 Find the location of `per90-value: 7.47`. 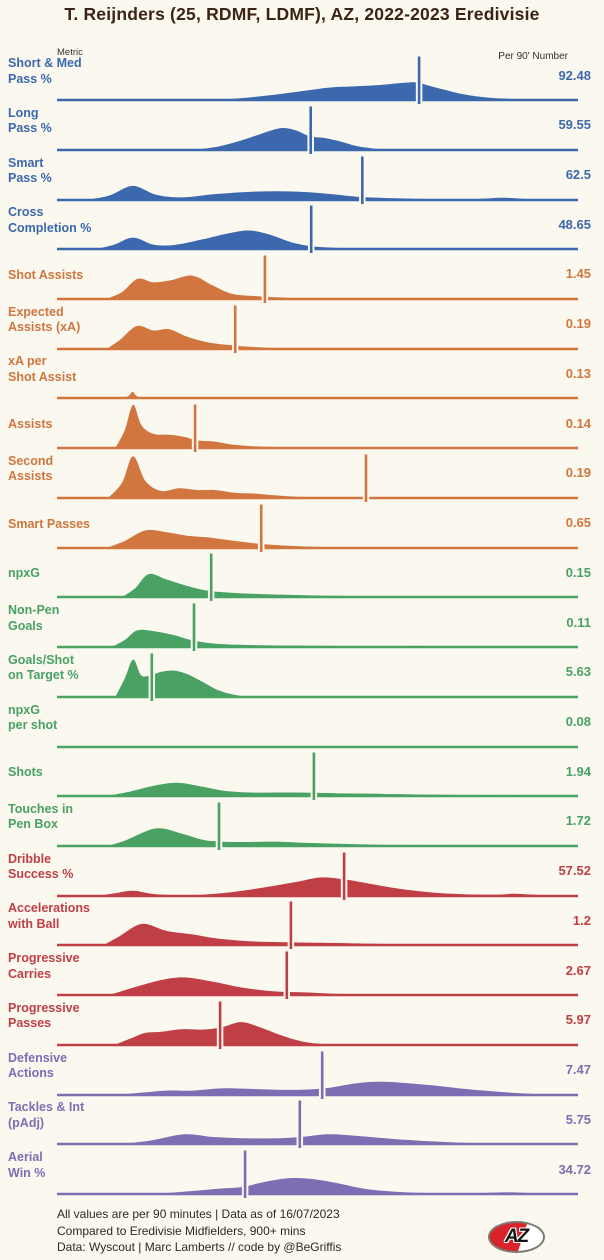

per90-value: 7.47 is located at coordinates (578, 1070).